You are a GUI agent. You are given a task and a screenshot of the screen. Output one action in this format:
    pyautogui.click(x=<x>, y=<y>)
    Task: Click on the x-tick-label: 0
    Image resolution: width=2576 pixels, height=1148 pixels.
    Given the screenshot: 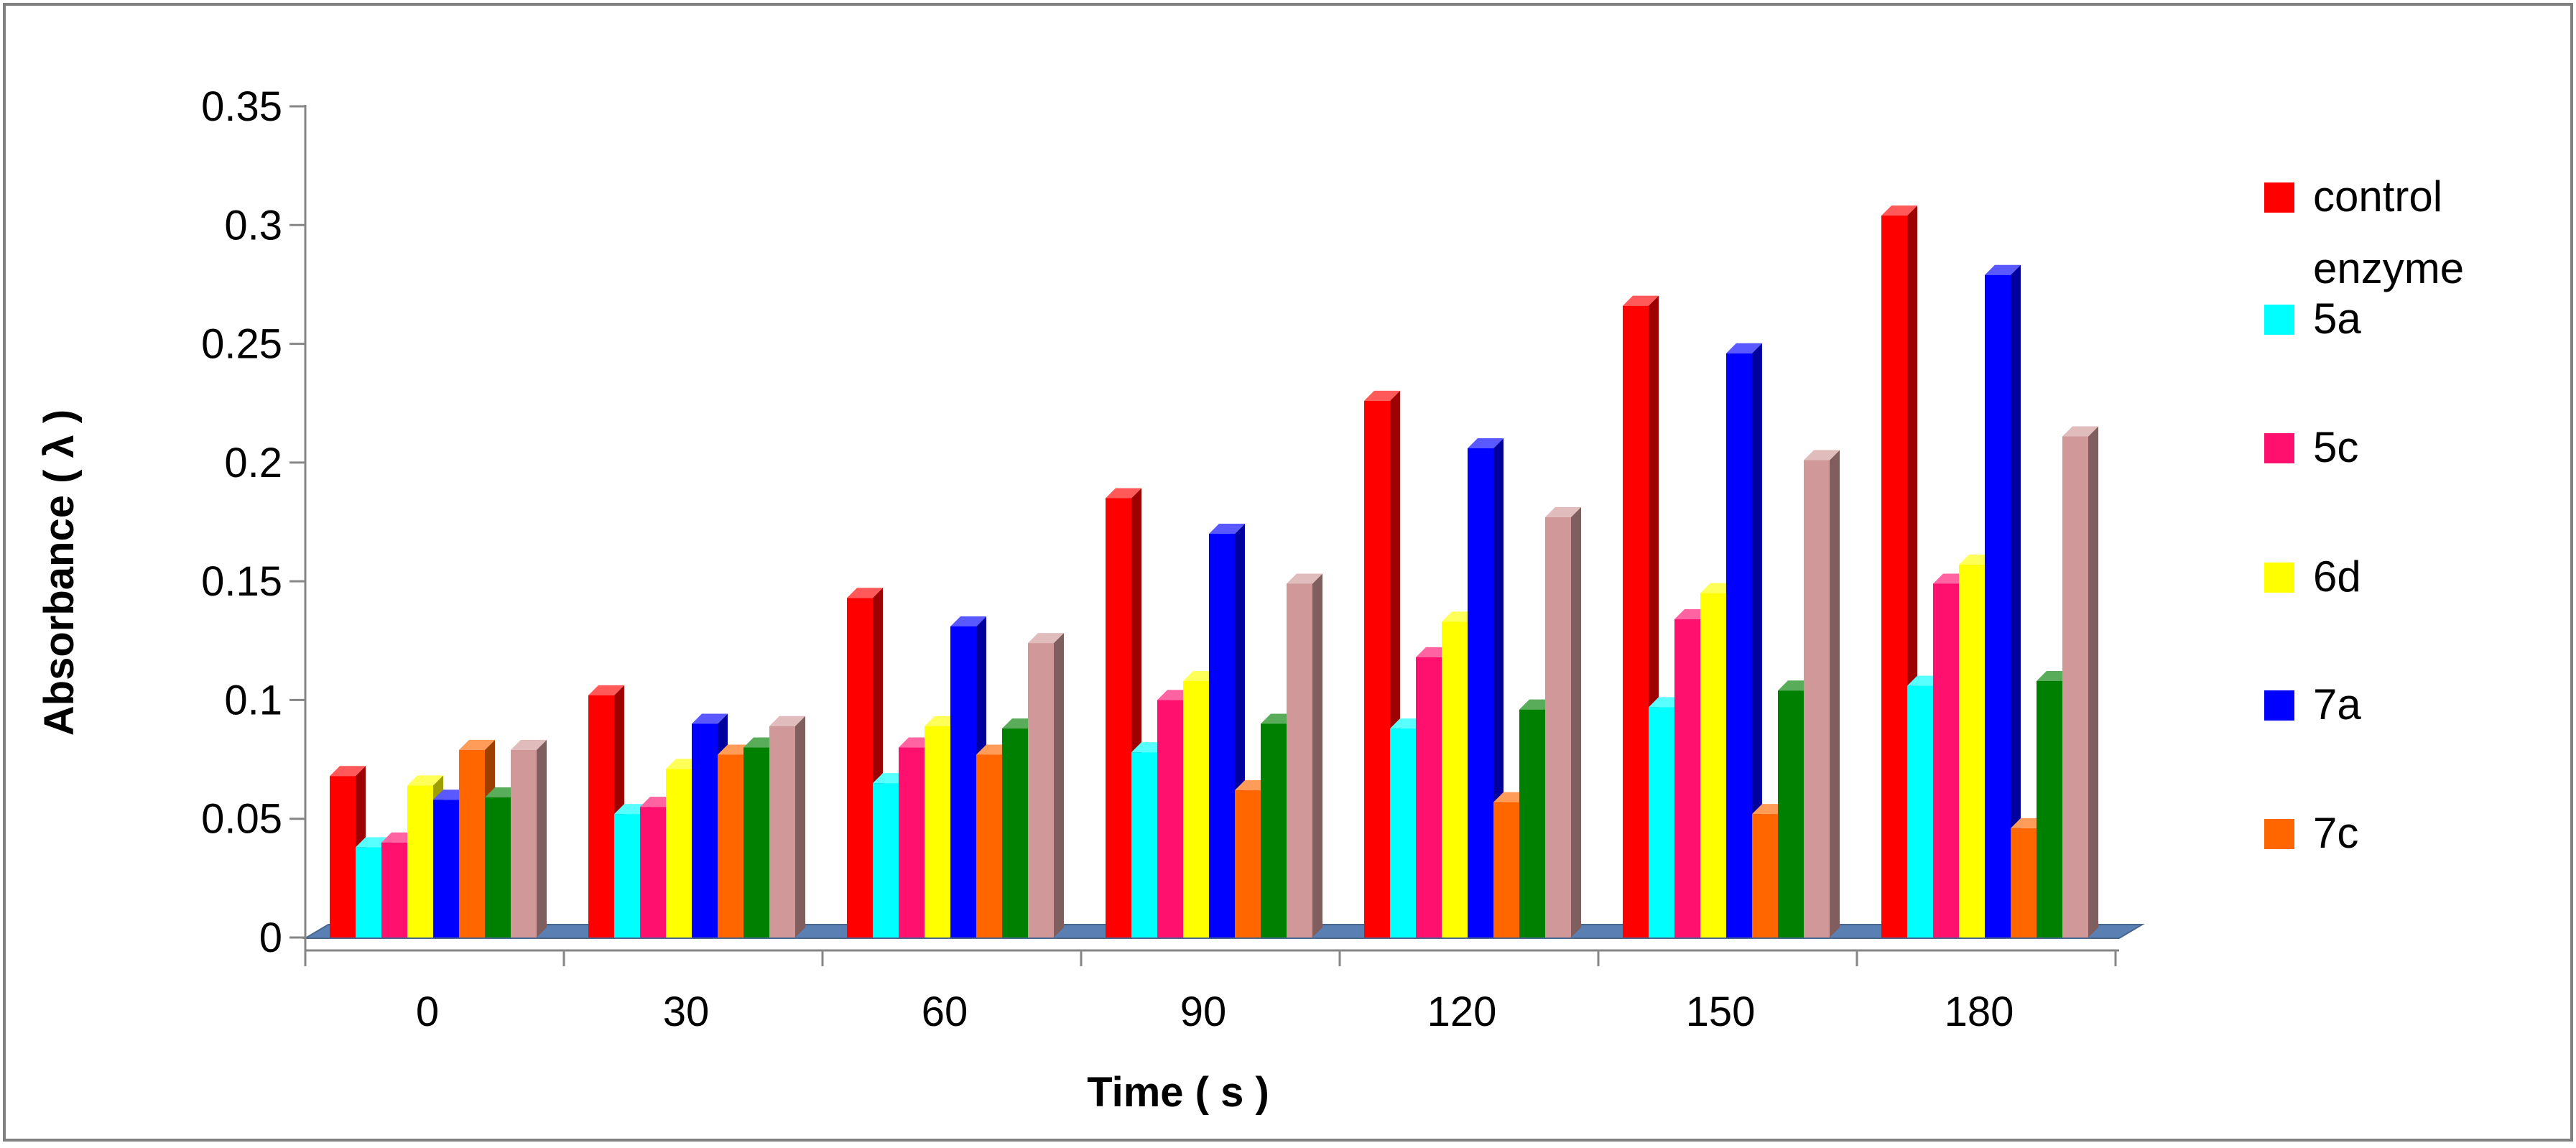 What is the action you would take?
    pyautogui.click(x=427, y=1012)
    